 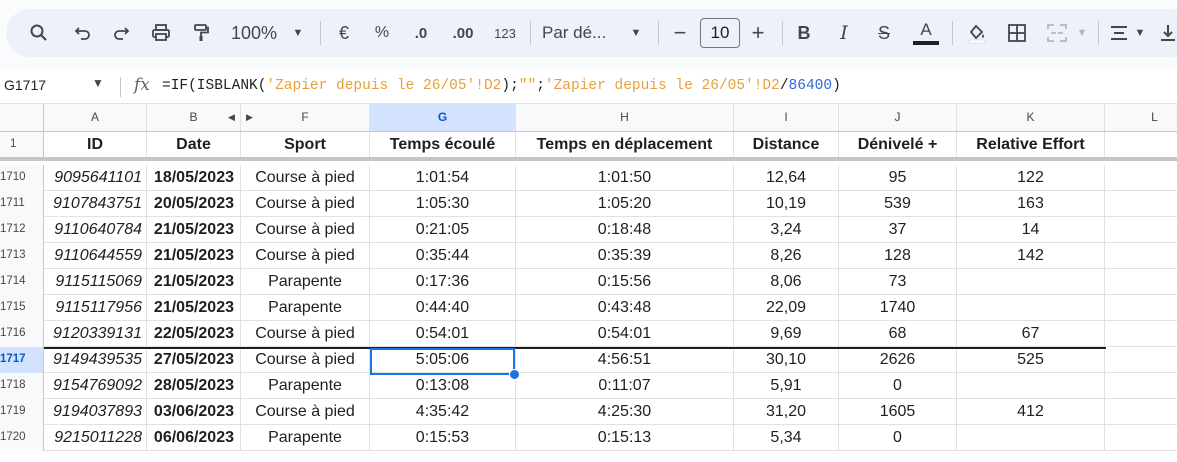 What do you see at coordinates (22, 282) in the screenshot?
I see `row-header: 1714` at bounding box center [22, 282].